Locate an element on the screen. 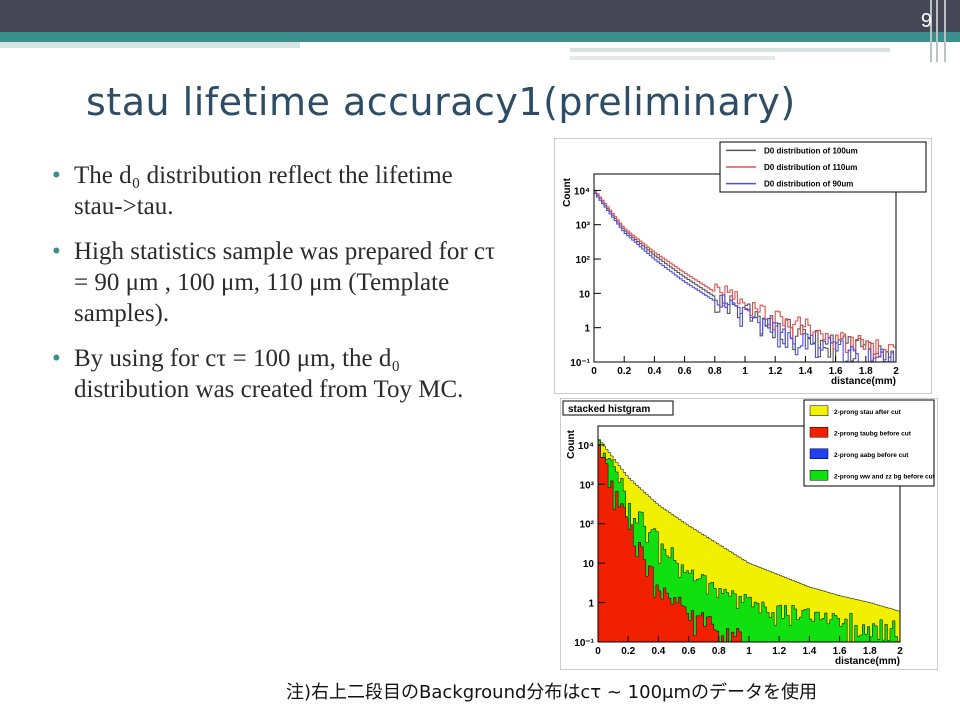 The width and height of the screenshot is (960, 720). legend-label: 2-prong stau after cut is located at coordinates (868, 412).